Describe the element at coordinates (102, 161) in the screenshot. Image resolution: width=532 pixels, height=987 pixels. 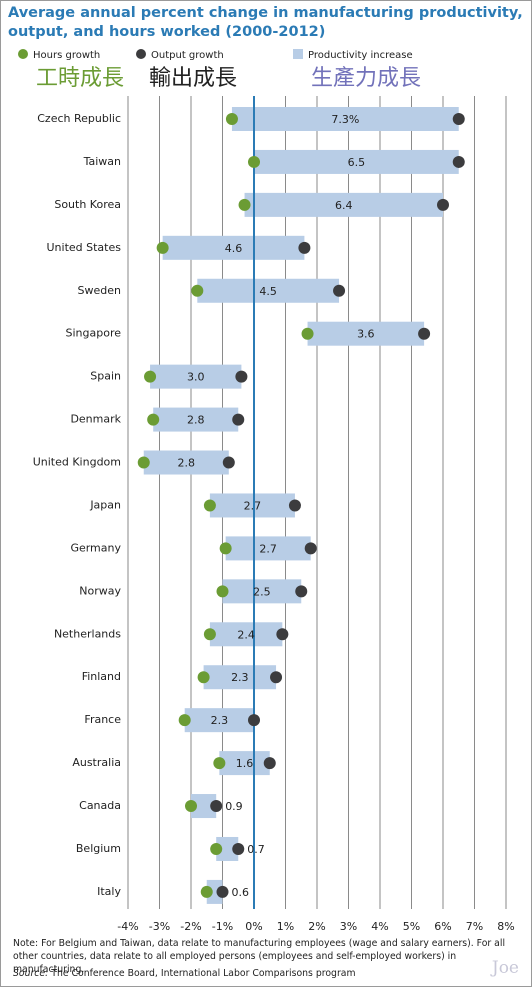
I see `y-tick-label: Taiwan` at that location.